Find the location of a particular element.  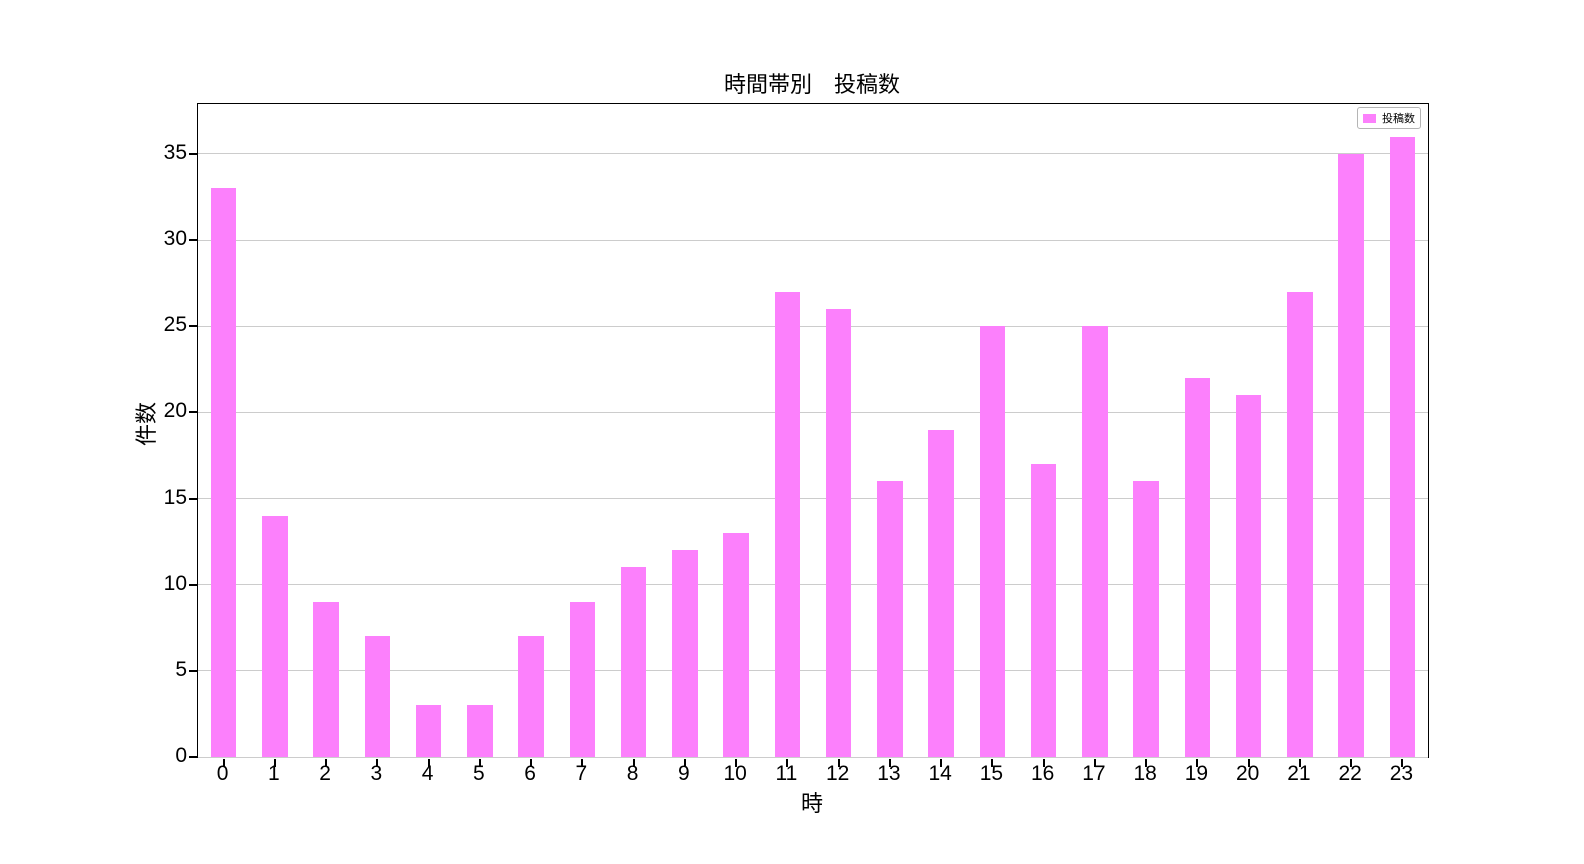

y-axis-label: 件数 is located at coordinates (146, 424).